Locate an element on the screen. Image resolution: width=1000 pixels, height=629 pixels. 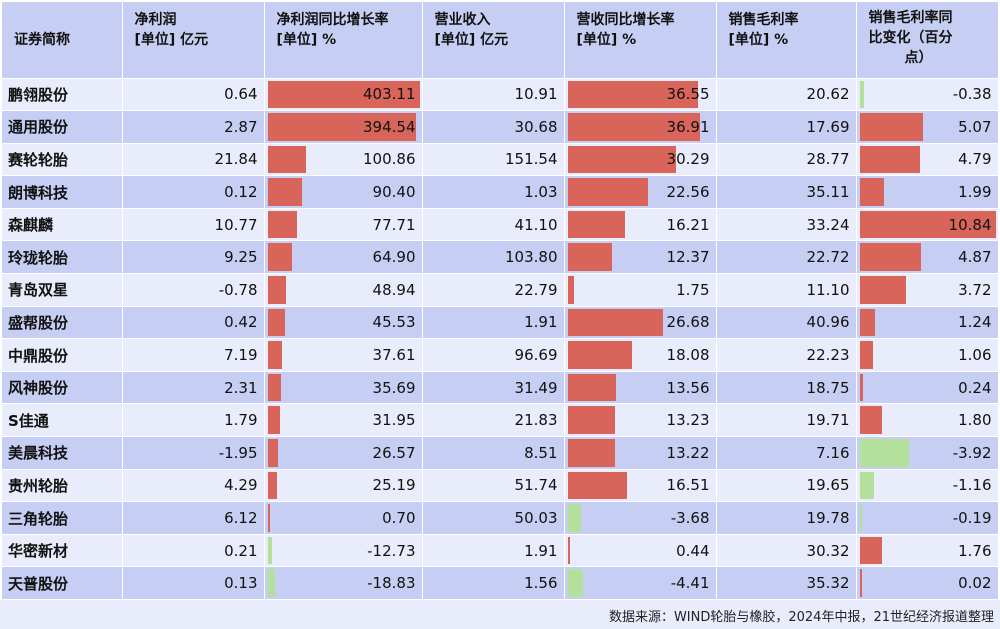
revenue-value: 31.49 is located at coordinates (493, 388).